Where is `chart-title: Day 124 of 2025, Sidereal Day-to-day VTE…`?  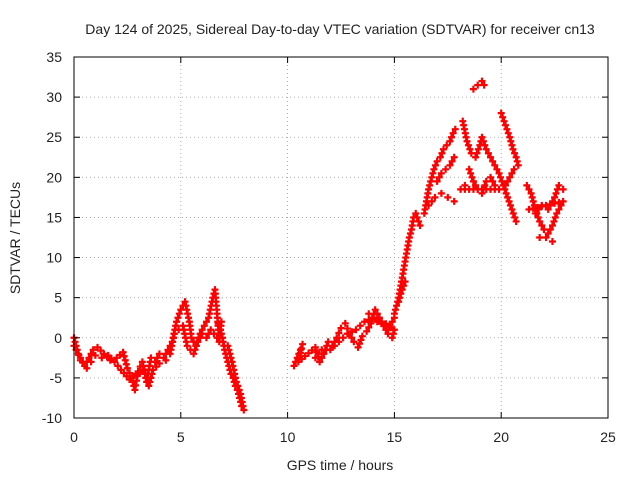 chart-title: Day 124 of 2025, Sidereal Day-to-day VTE… is located at coordinates (340, 29).